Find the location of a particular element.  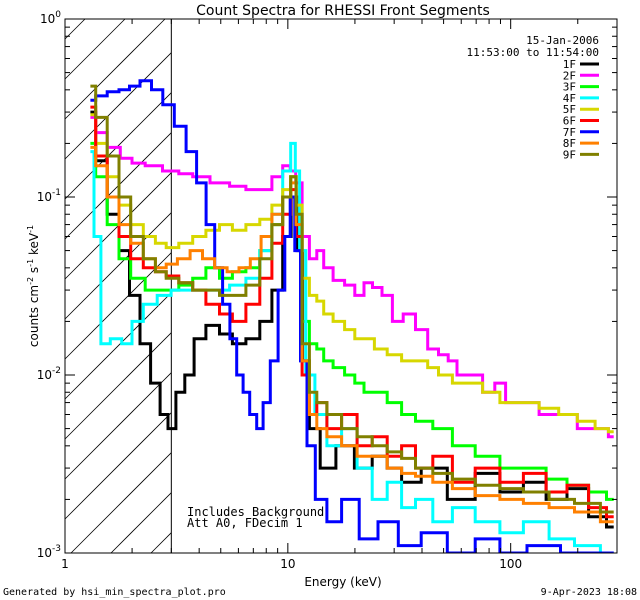

date-label: 15-Jan-2006 is located at coordinates (562, 40).